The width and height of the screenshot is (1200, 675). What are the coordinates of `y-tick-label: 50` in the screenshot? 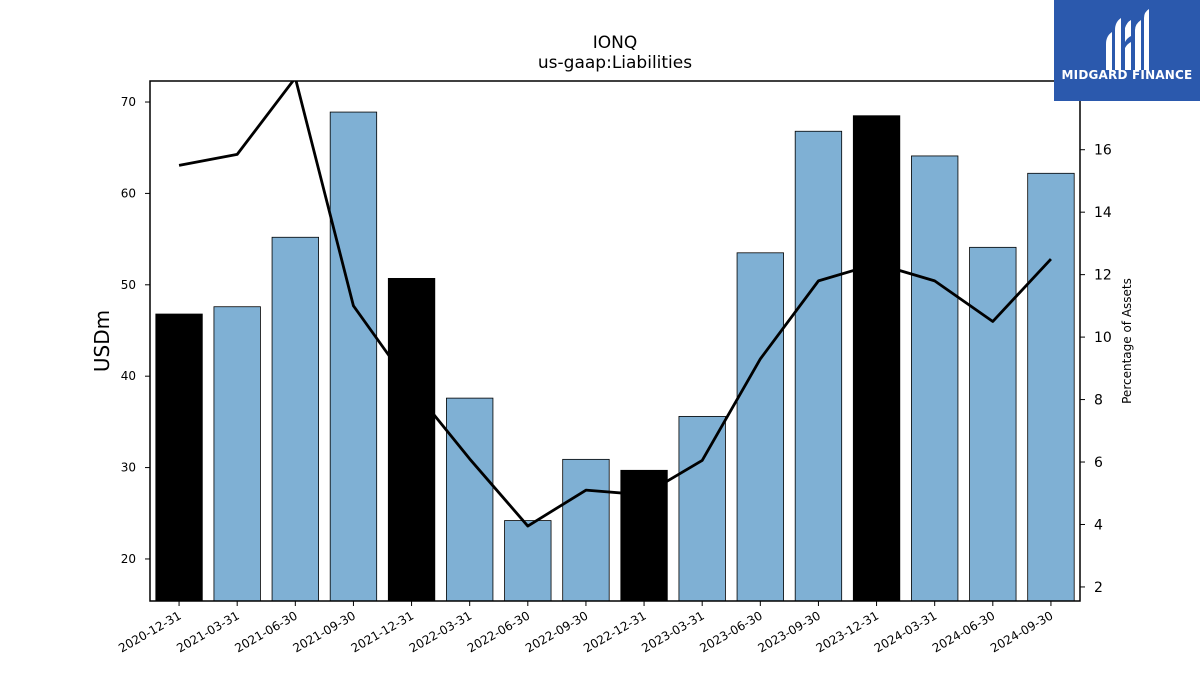 It's located at (128, 285).